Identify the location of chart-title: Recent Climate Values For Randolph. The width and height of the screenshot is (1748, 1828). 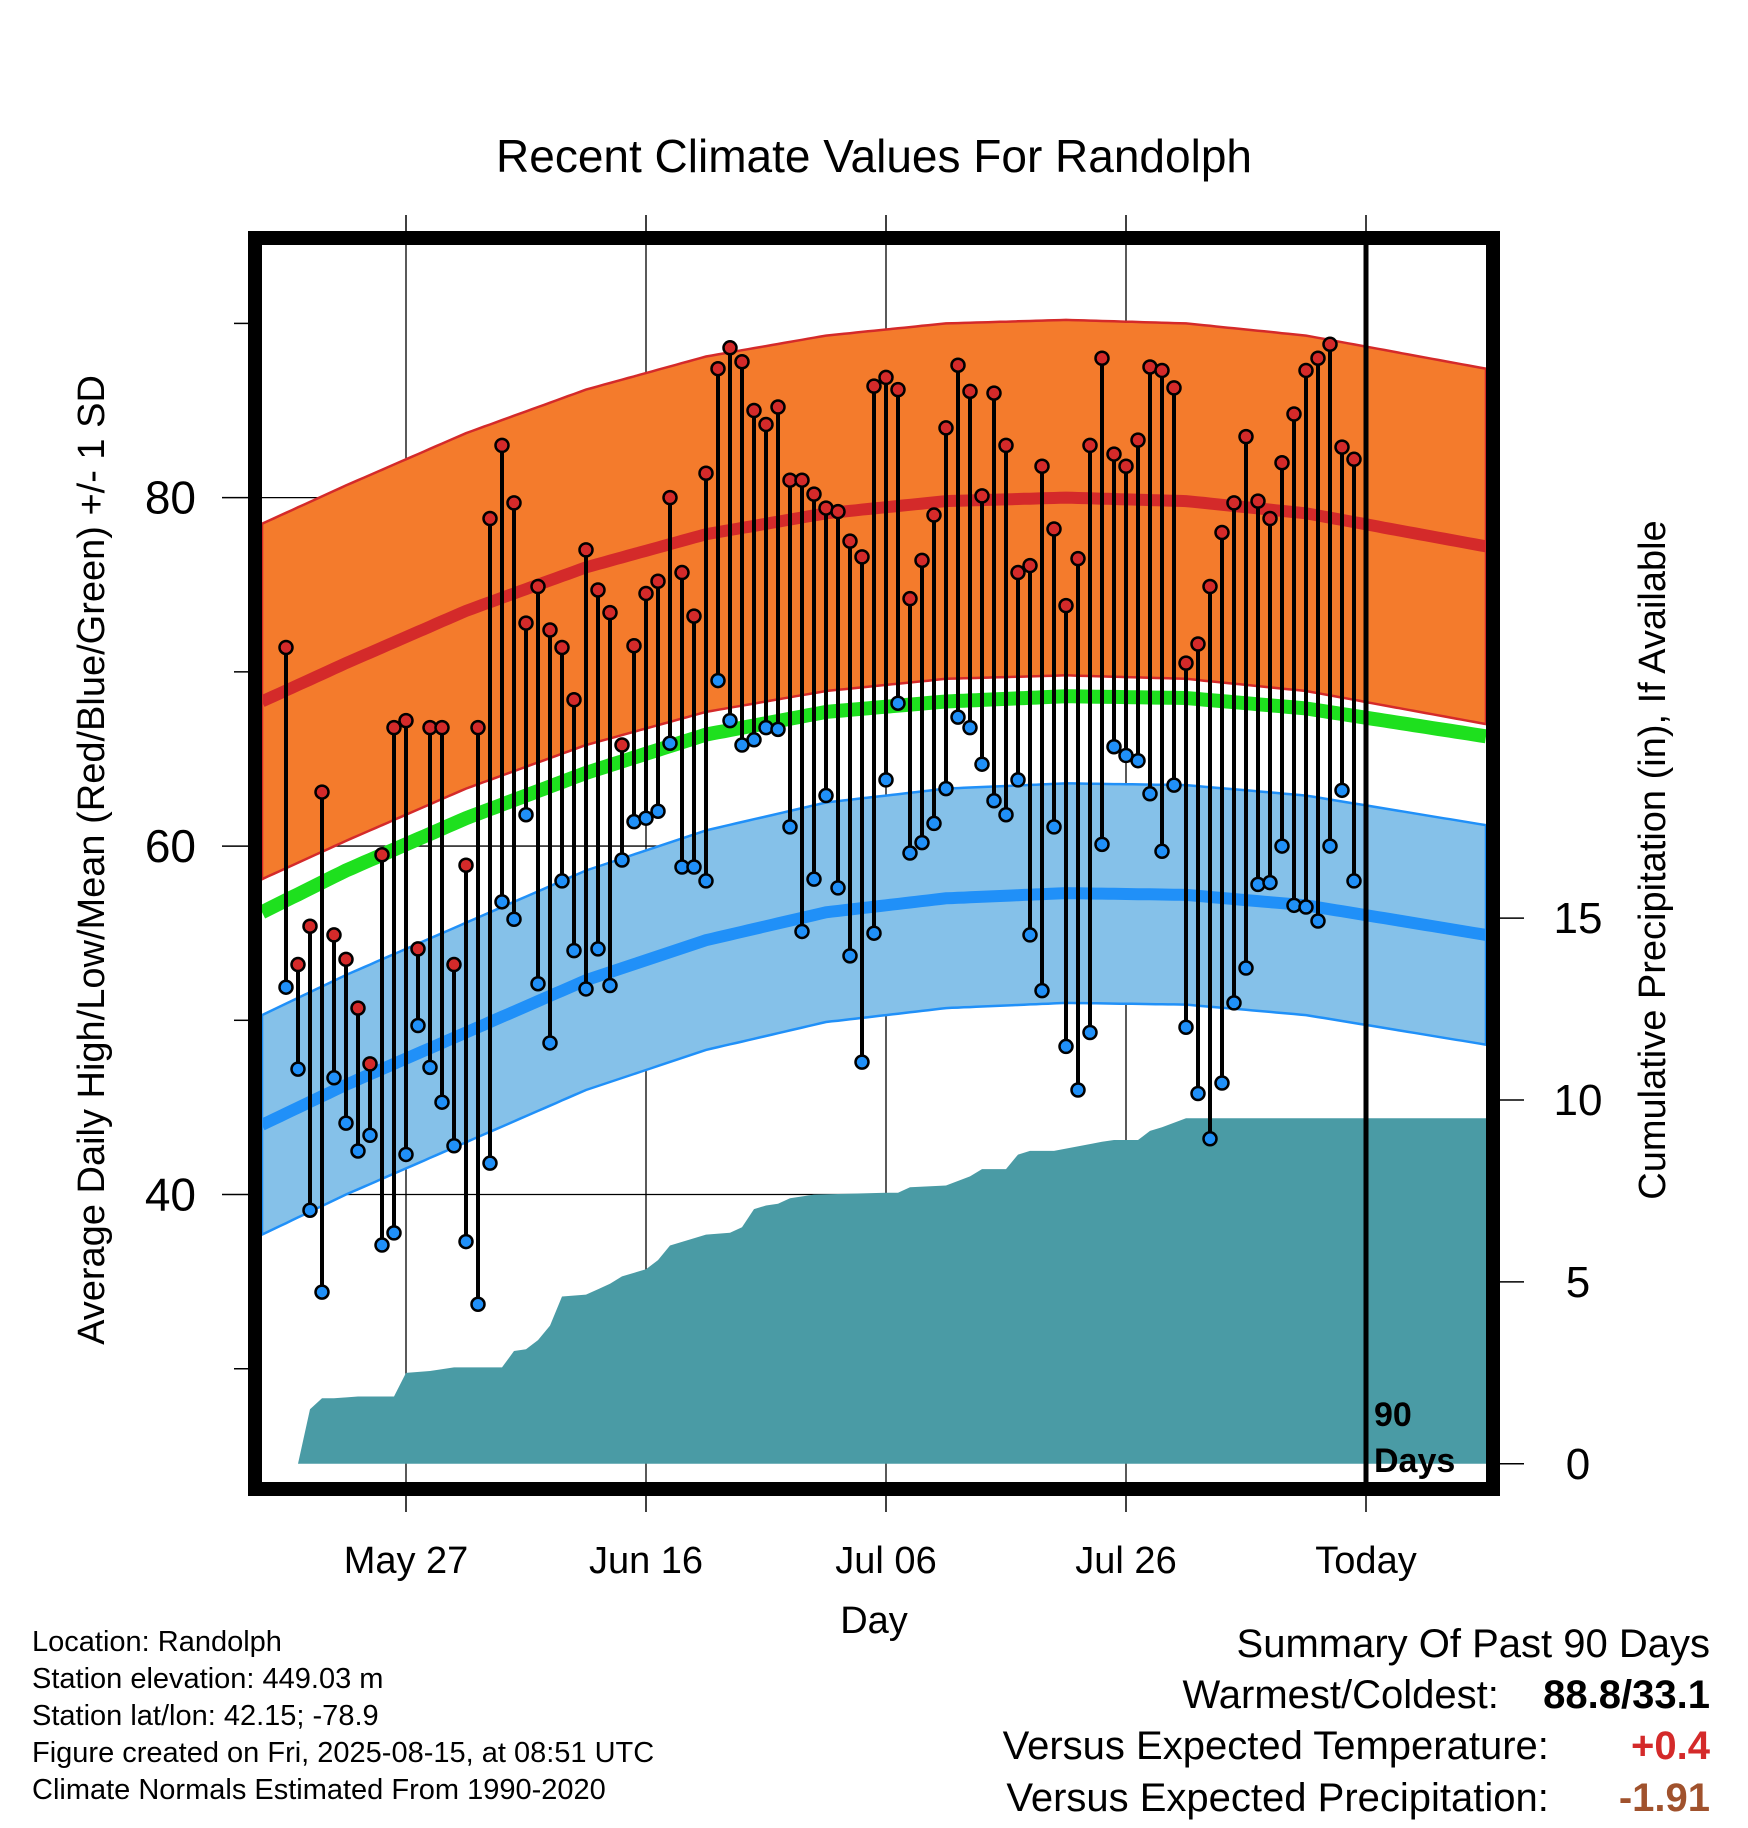
(874, 156).